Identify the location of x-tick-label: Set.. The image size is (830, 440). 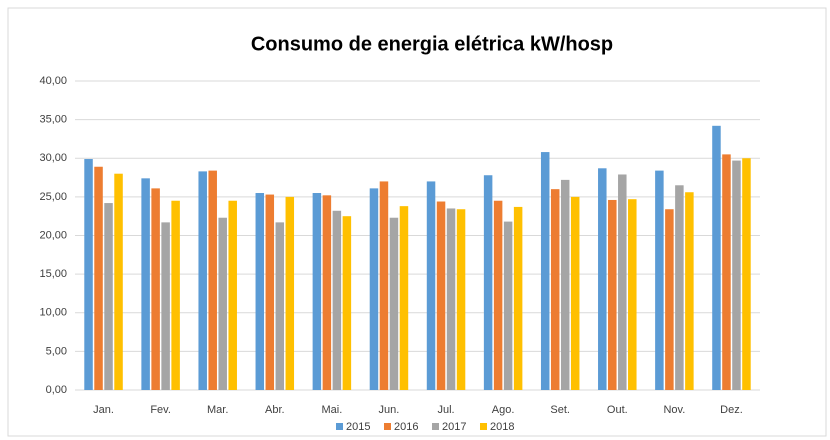
(560, 410).